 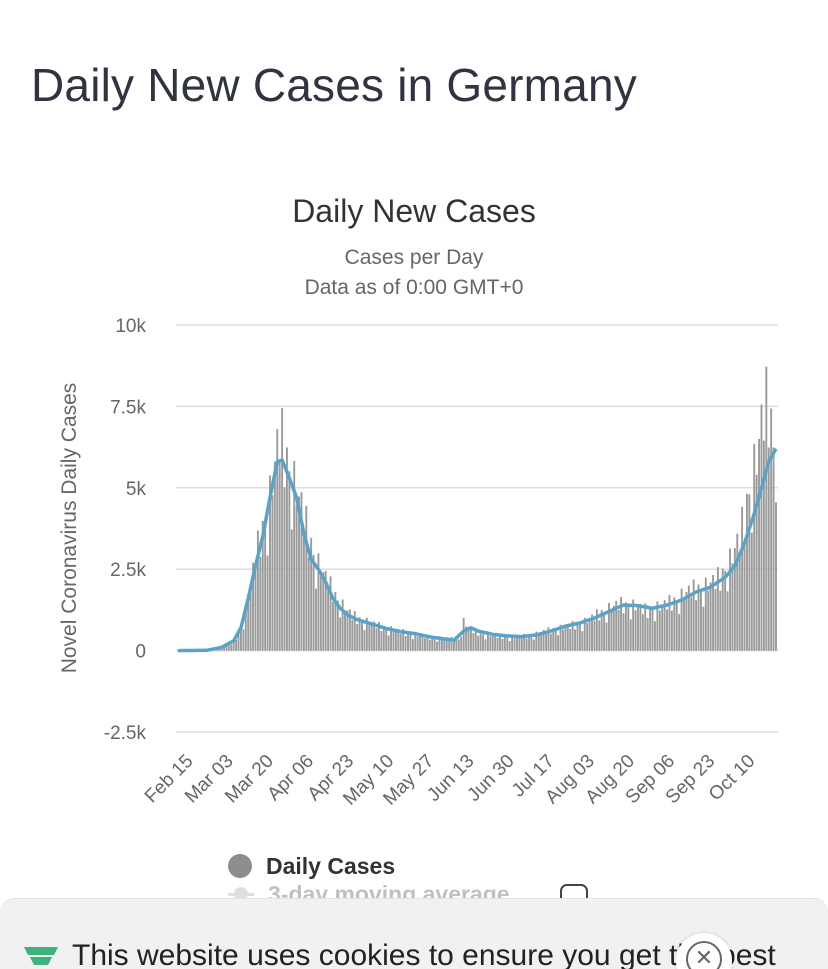 What do you see at coordinates (41, 956) in the screenshot?
I see `cookie-icon` at bounding box center [41, 956].